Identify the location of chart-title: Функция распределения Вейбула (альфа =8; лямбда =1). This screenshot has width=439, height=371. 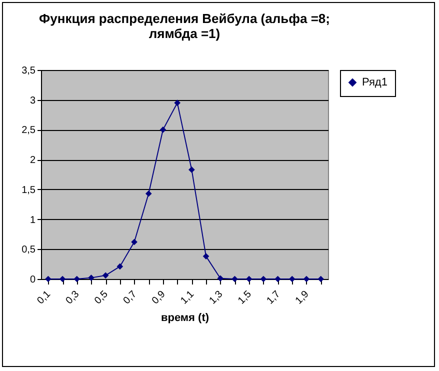
(184, 26).